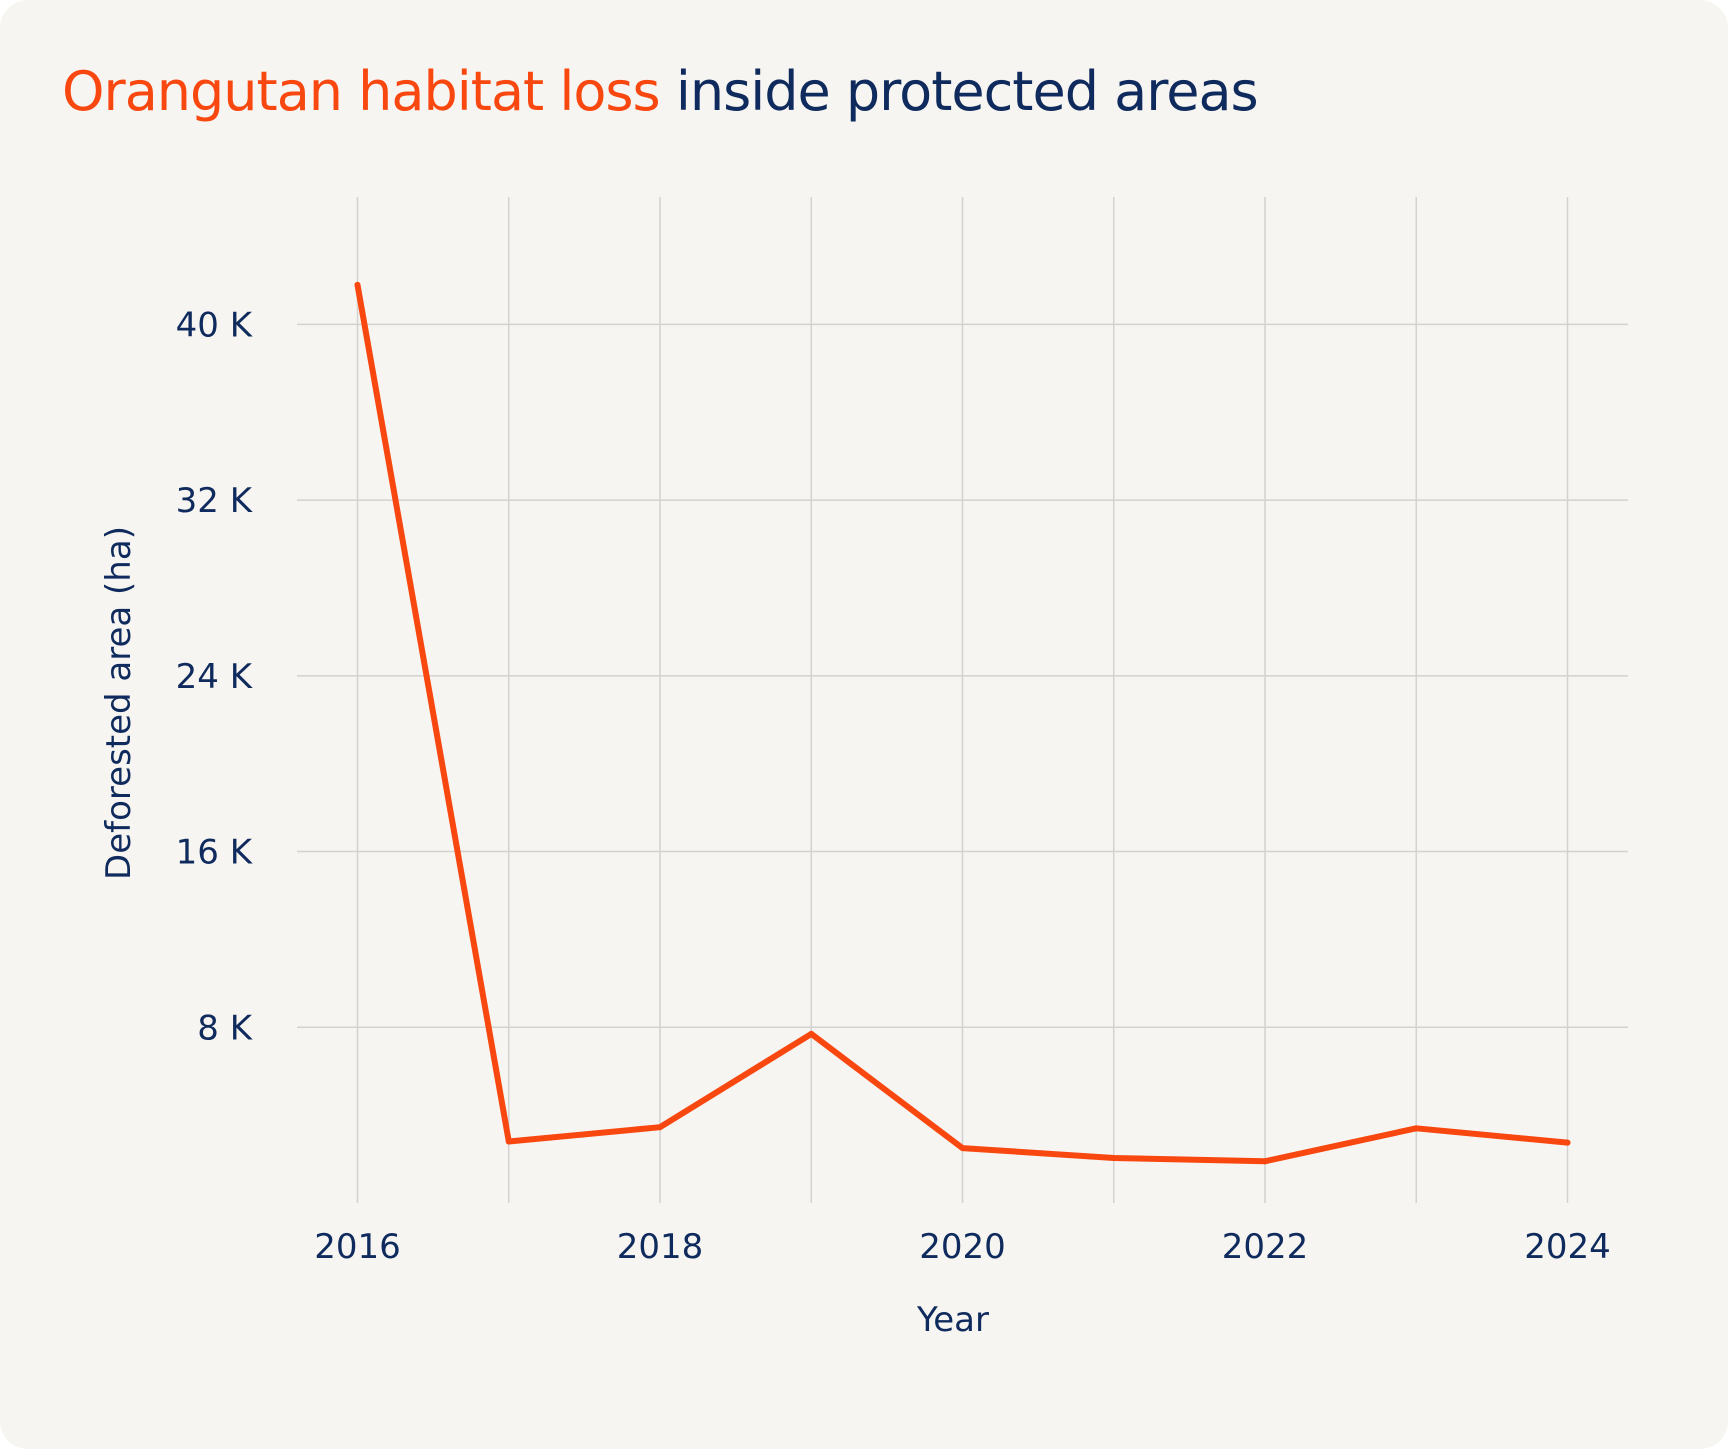 Image resolution: width=1728 pixels, height=1449 pixels. Describe the element at coordinates (1265, 1161) in the screenshot. I see `data-point-2022` at that location.